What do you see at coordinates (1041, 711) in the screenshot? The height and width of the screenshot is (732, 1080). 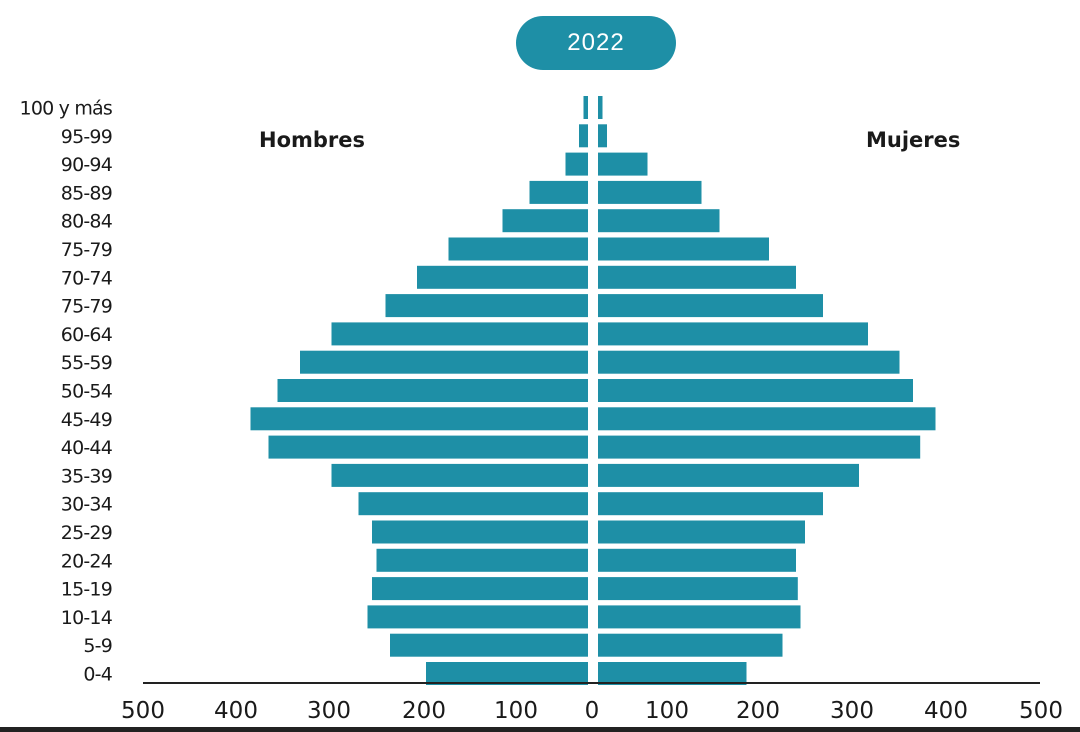 I see `x-tick-label-10: 500` at bounding box center [1041, 711].